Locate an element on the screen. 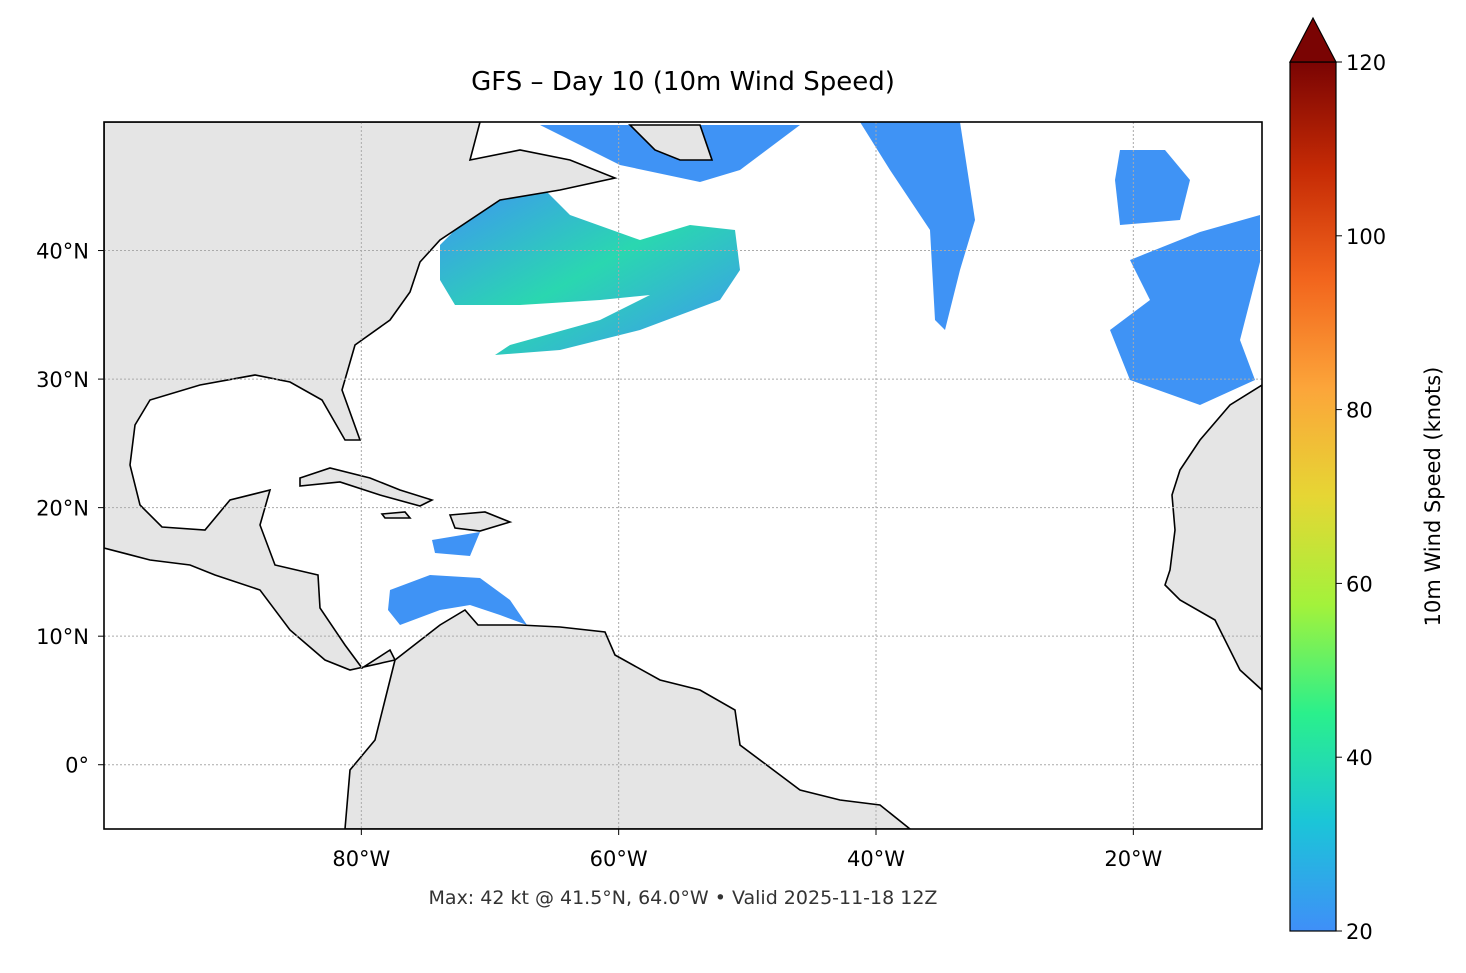 This screenshot has height=973, width=1466. south-america is located at coordinates (628, 718).